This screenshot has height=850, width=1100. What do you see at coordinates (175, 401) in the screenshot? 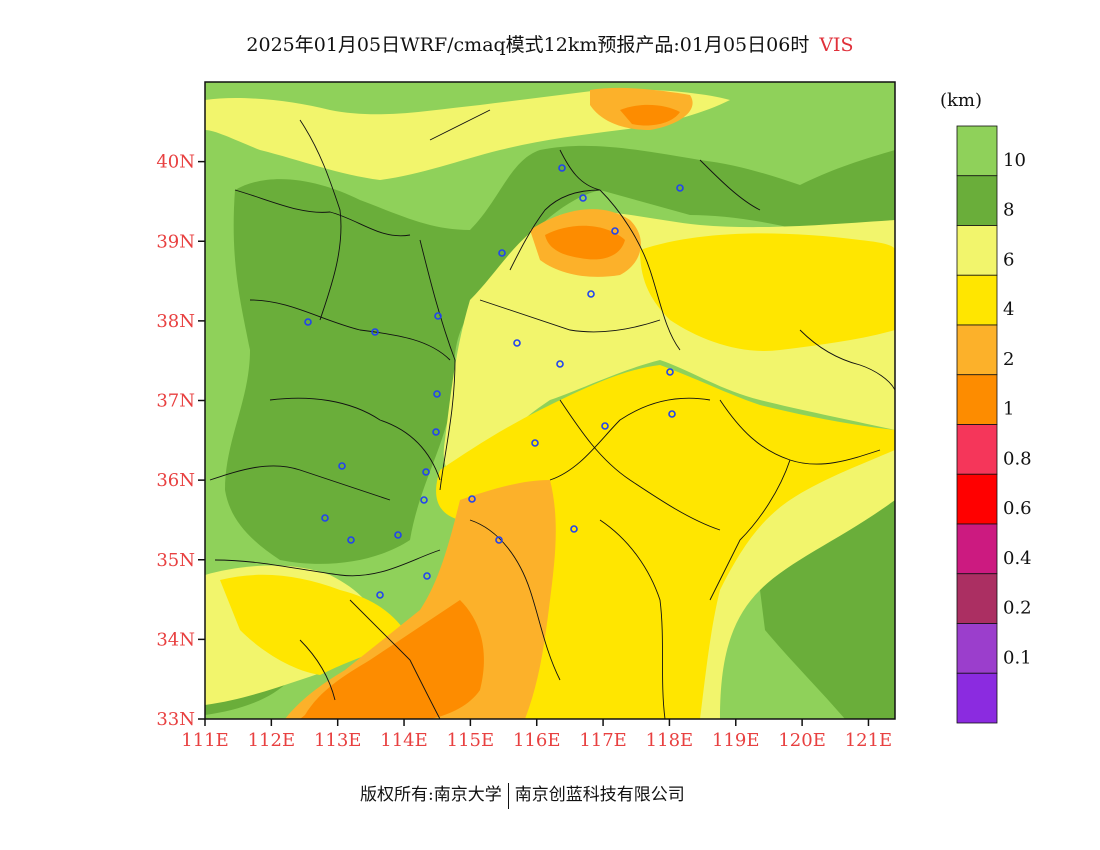
I see `lat-tick-label: 37N` at bounding box center [175, 401].